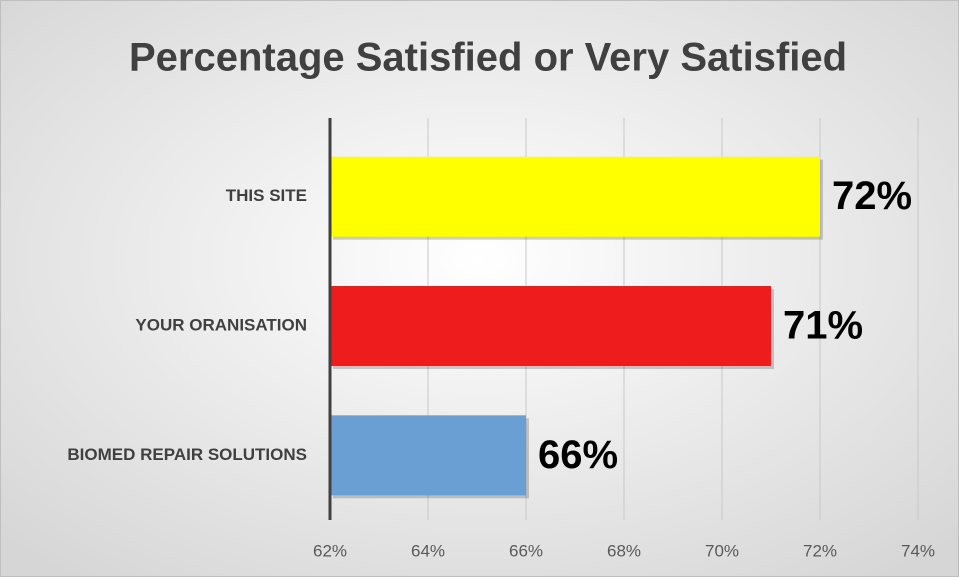  I want to click on chart-title: Percentage Satisfied or Very Satisfied, so click(488, 58).